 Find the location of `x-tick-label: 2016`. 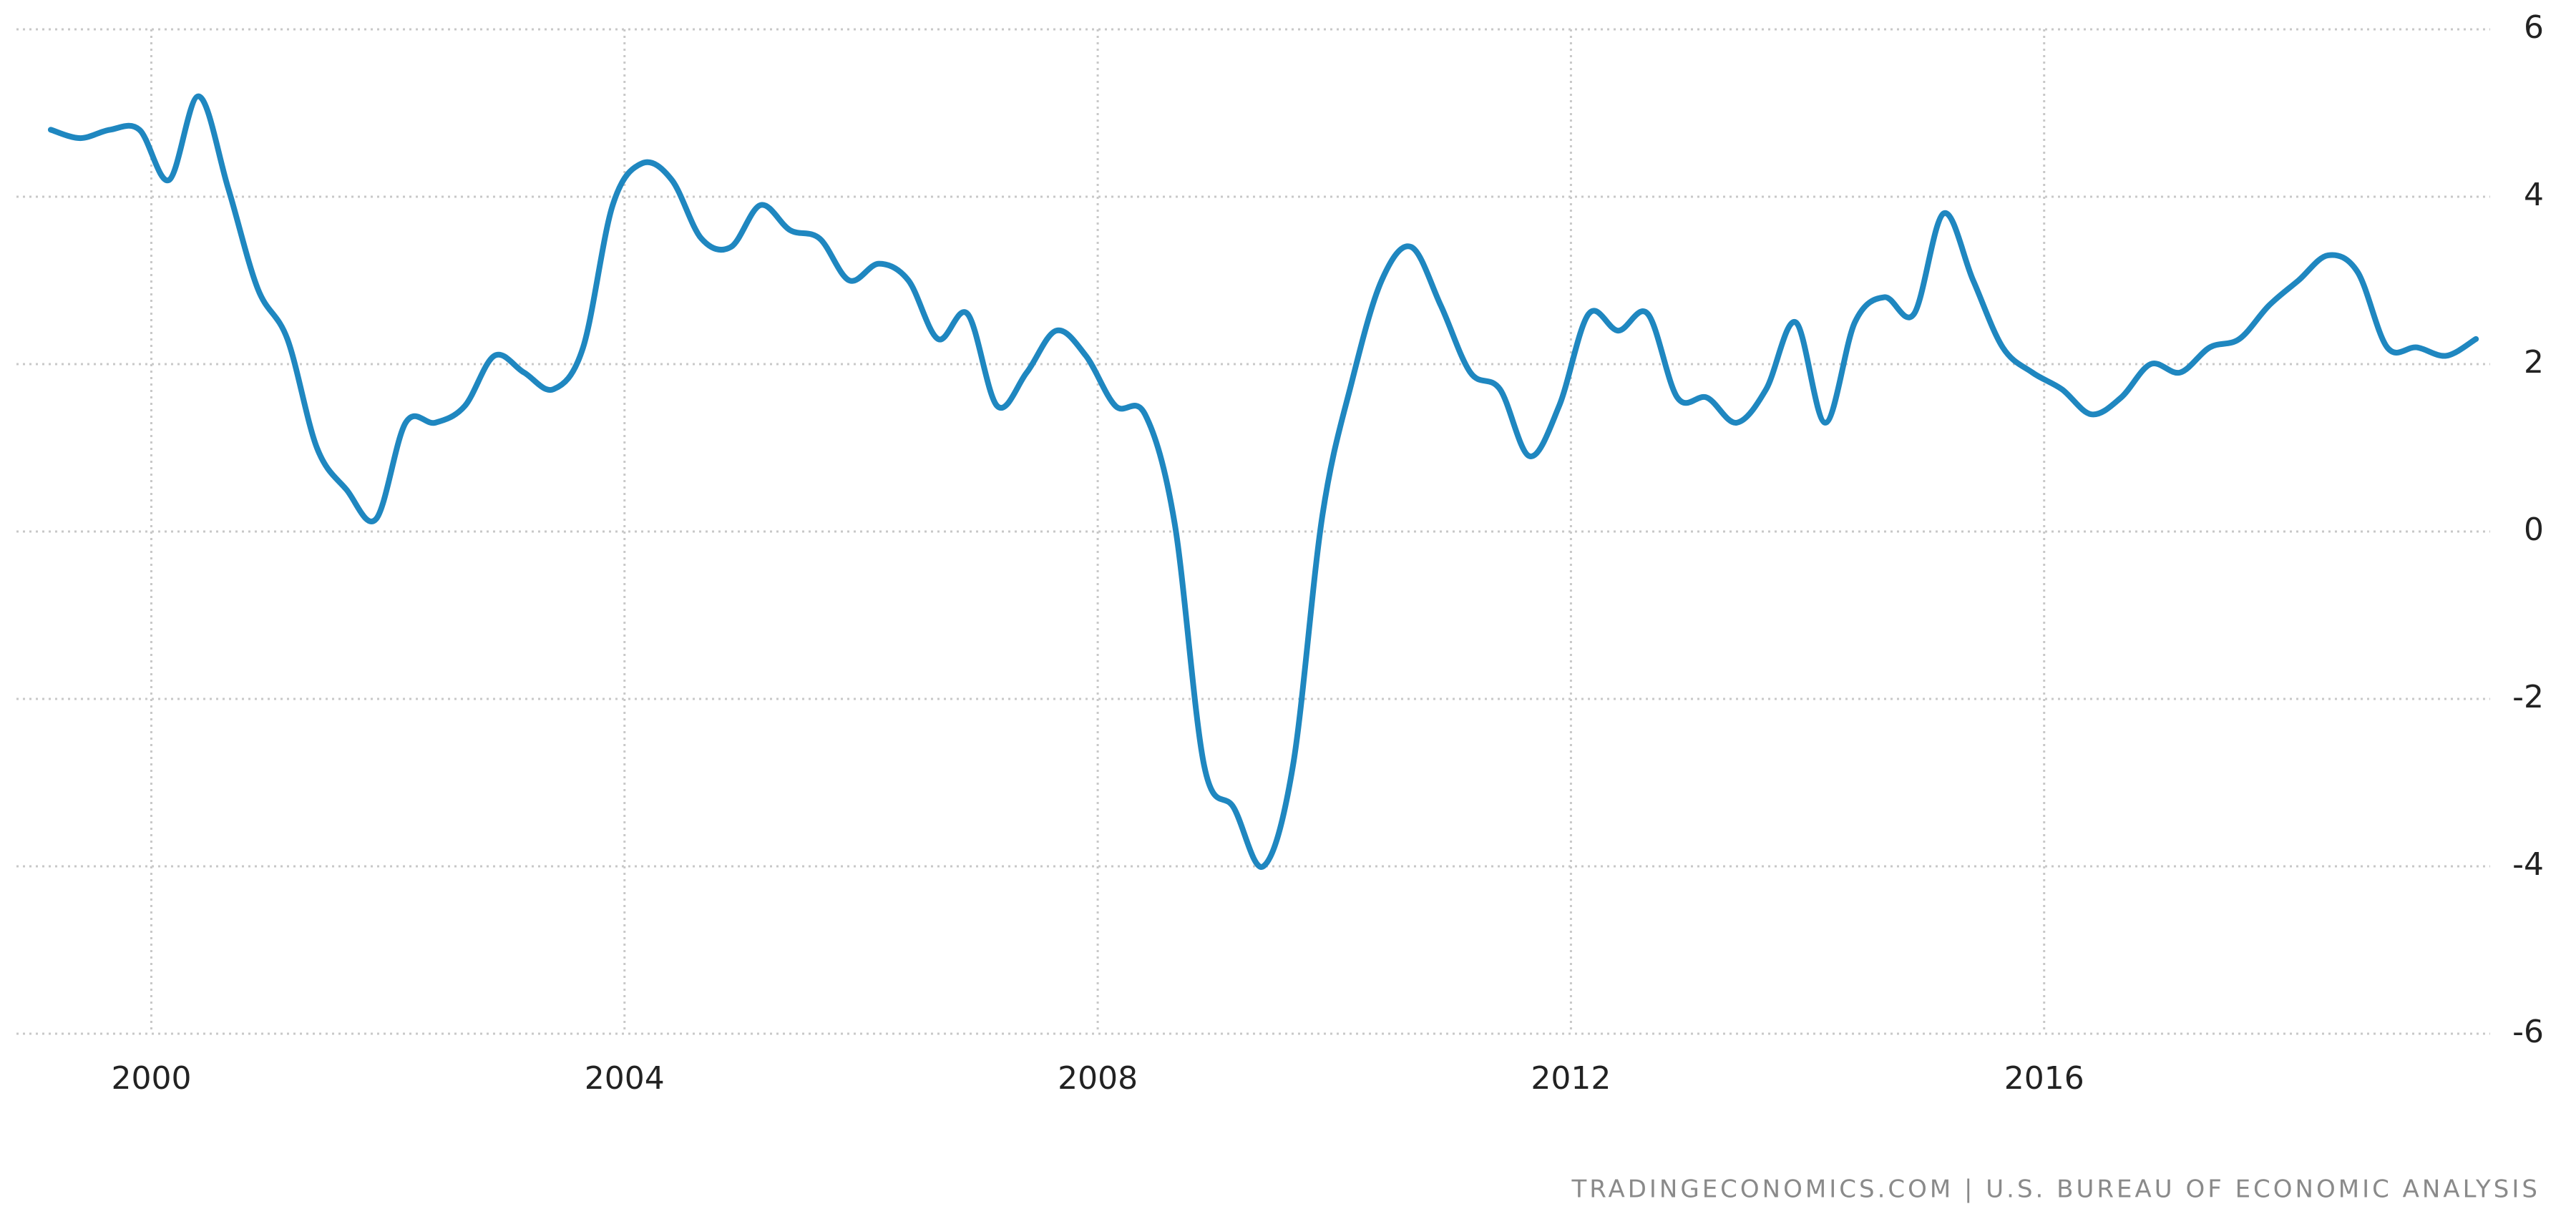

x-tick-label: 2016 is located at coordinates (2044, 1078).